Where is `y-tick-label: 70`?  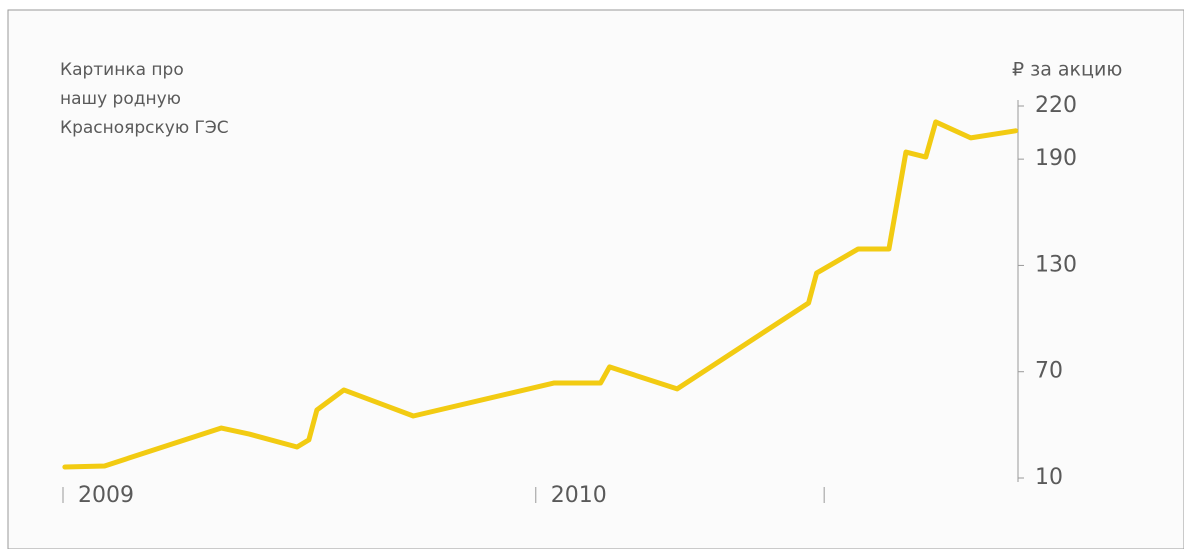
y-tick-label: 70 is located at coordinates (1049, 371).